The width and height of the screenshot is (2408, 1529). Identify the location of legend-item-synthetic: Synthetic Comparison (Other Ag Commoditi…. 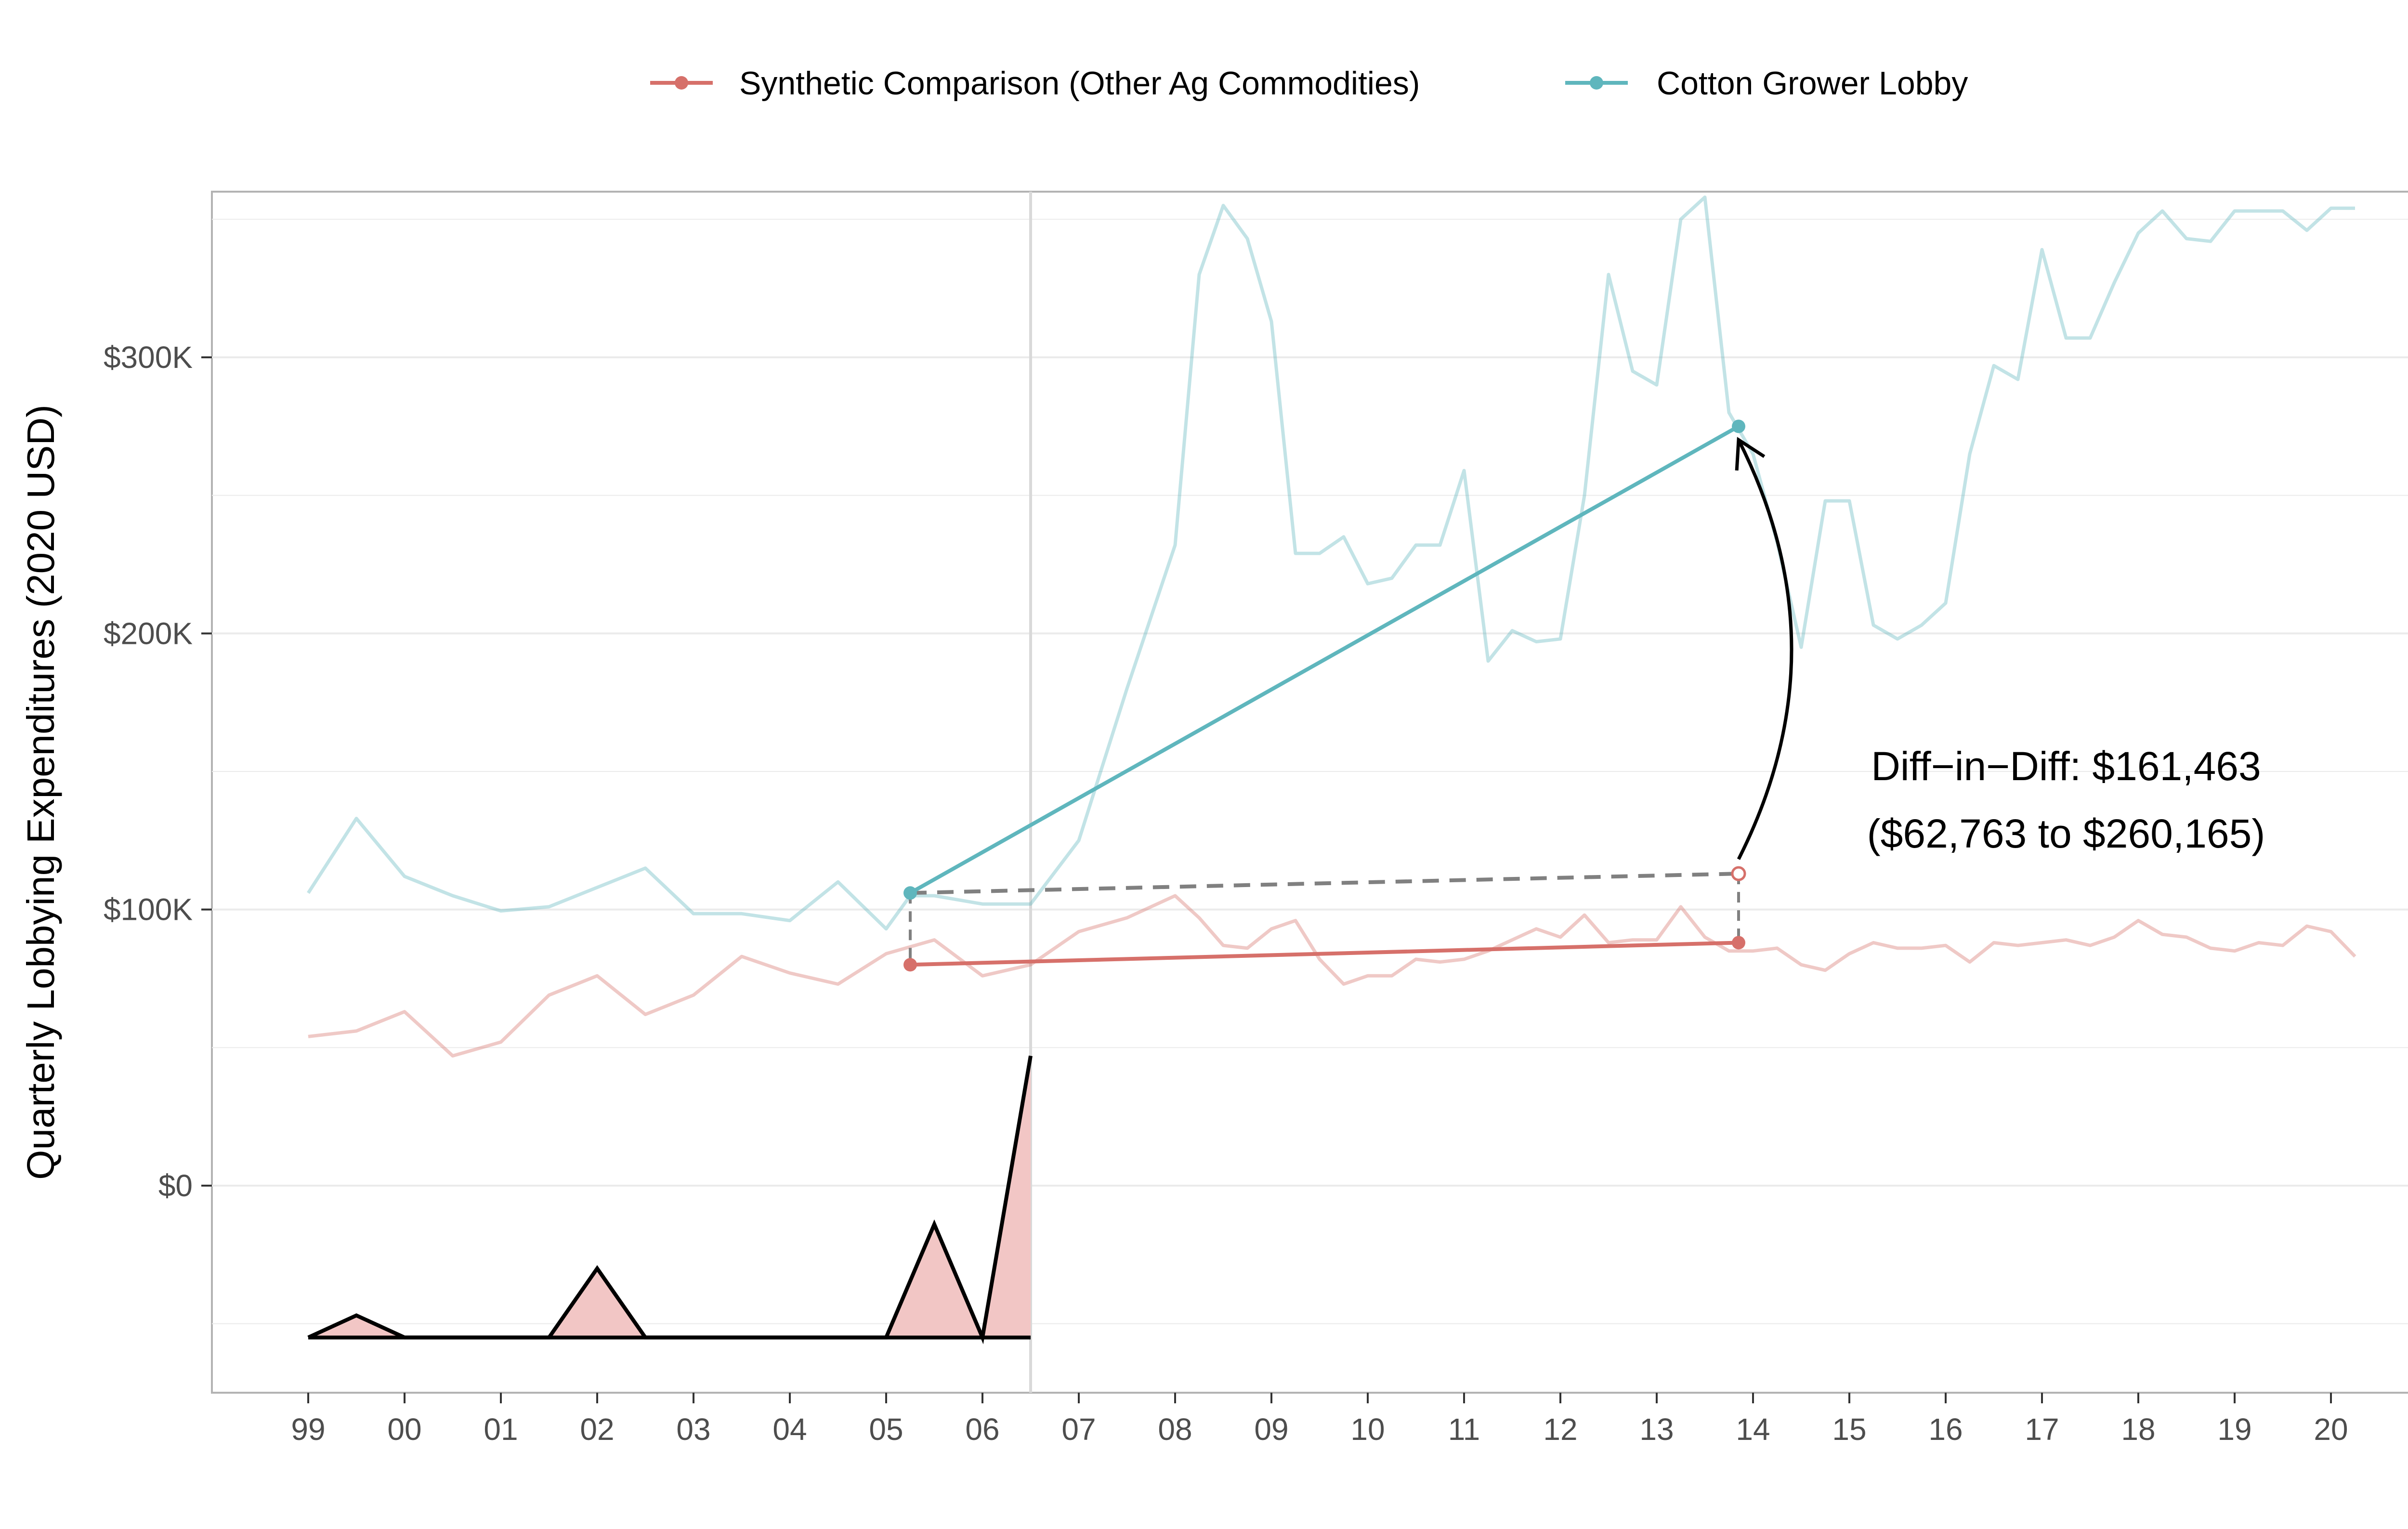
(1035, 83).